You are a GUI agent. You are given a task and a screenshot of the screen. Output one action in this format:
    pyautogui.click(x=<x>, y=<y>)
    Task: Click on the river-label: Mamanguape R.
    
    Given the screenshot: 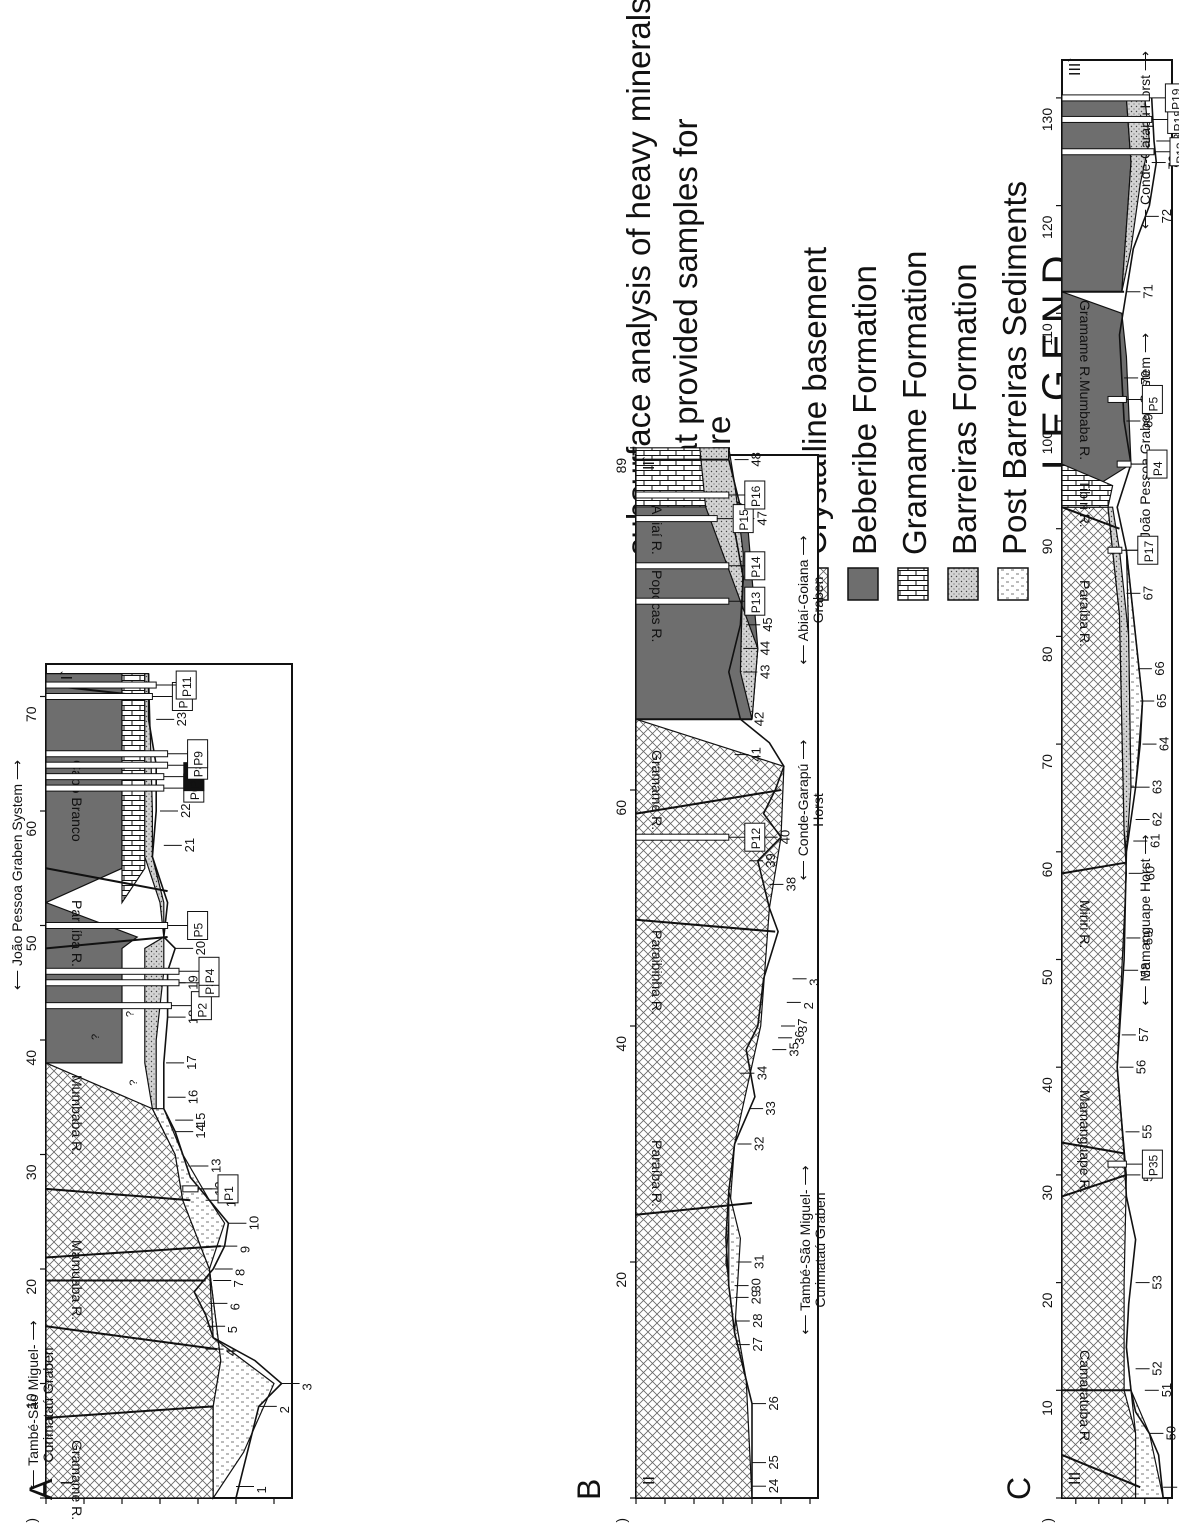 What is the action you would take?
    pyautogui.click(x=1085, y=1142)
    